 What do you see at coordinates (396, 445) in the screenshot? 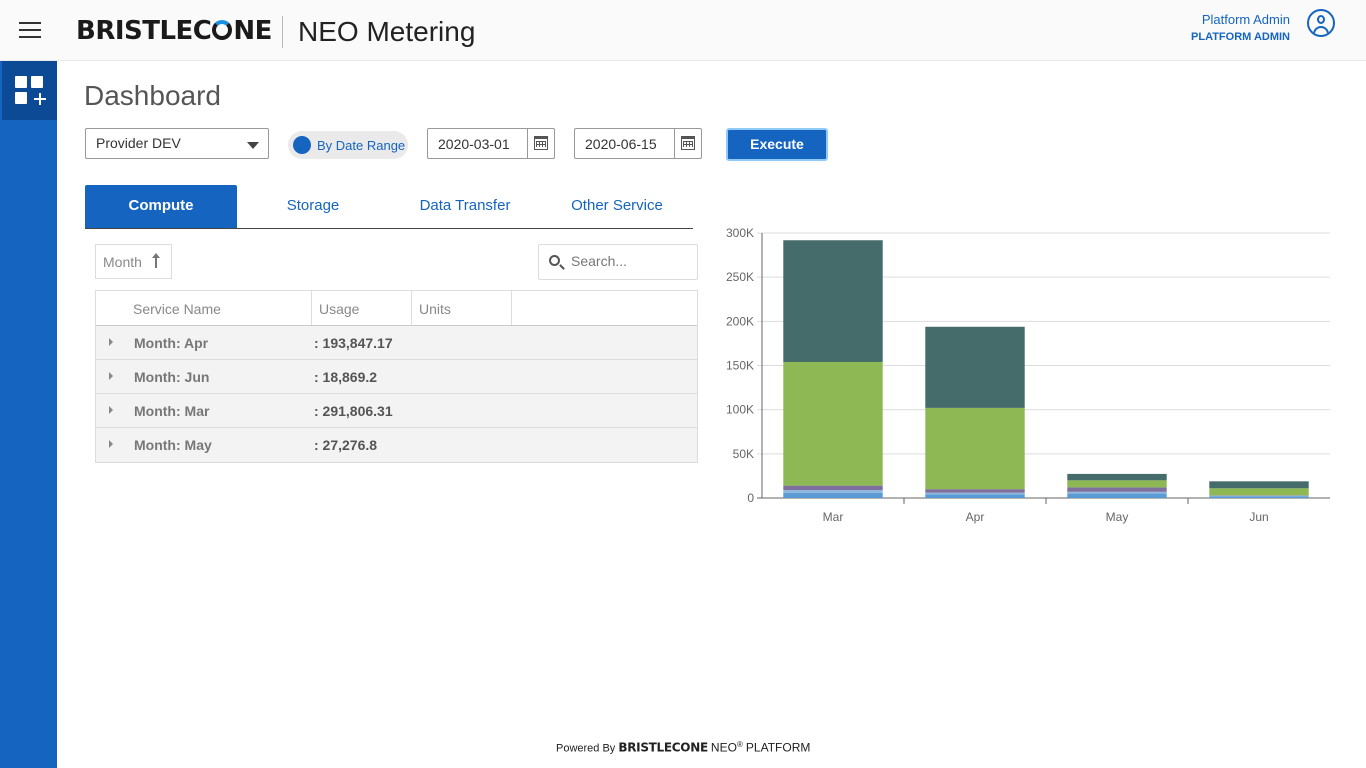
I see `group-row-may: Month: May : 27,276.8` at bounding box center [396, 445].